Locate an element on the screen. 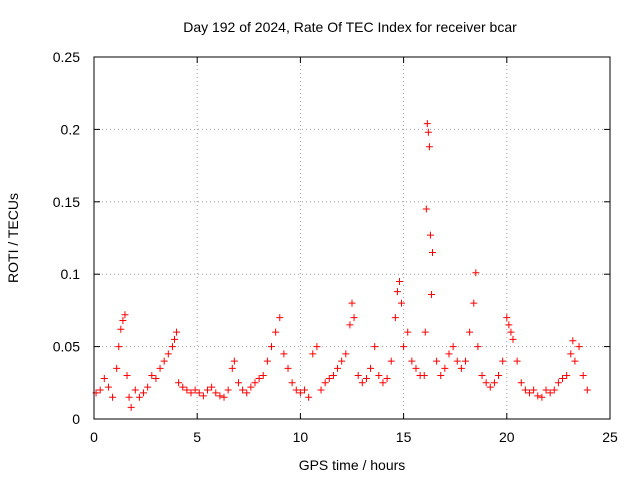 Image resolution: width=640 pixels, height=480 pixels. y-tick-label: 0.2 is located at coordinates (71, 129).